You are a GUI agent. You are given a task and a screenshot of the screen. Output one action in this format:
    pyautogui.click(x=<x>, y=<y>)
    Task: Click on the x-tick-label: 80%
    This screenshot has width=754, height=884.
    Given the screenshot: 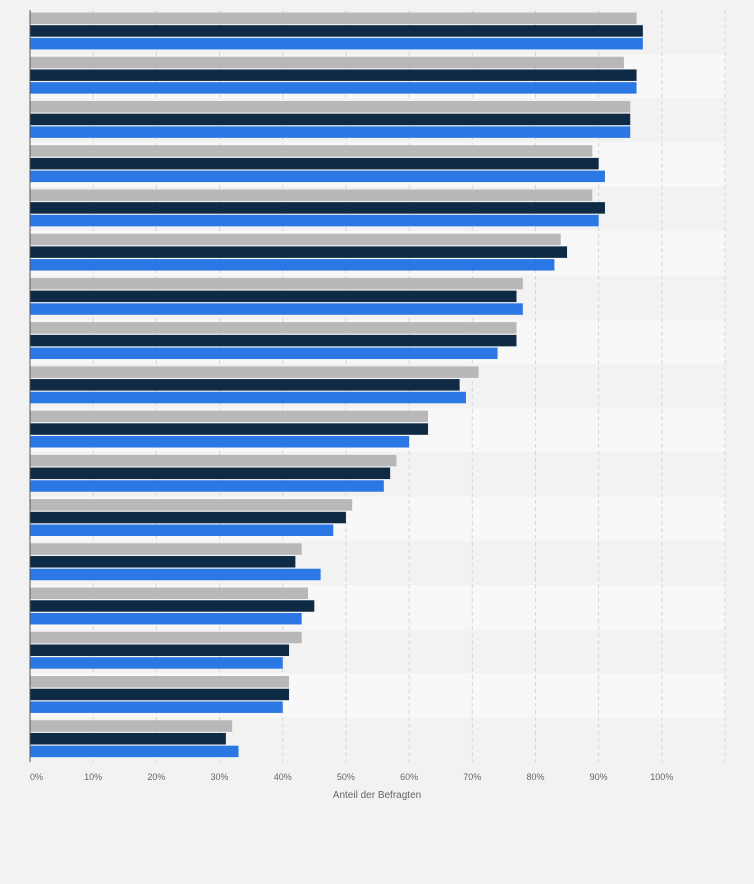 What is the action you would take?
    pyautogui.click(x=535, y=777)
    